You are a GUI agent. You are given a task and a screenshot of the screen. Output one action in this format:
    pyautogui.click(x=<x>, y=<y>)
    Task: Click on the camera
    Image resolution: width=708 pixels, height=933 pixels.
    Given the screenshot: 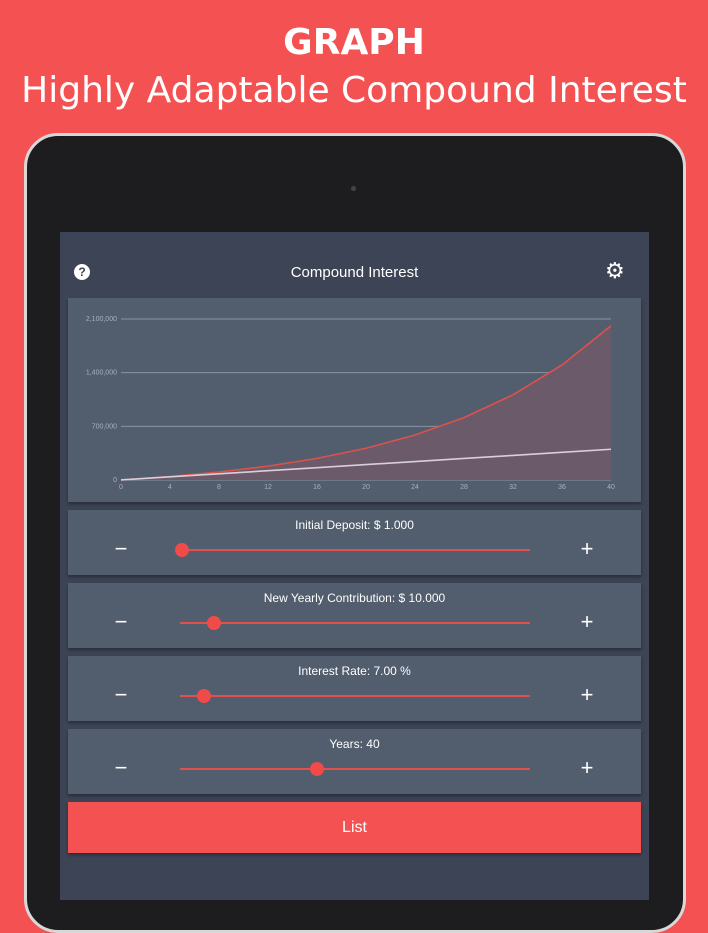 What is the action you would take?
    pyautogui.click(x=353, y=188)
    